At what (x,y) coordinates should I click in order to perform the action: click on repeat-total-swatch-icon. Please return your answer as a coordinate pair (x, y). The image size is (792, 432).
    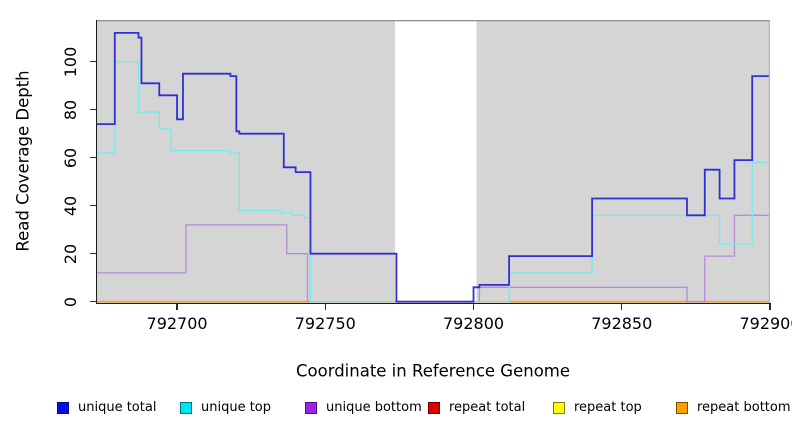
    Looking at the image, I should click on (434, 407).